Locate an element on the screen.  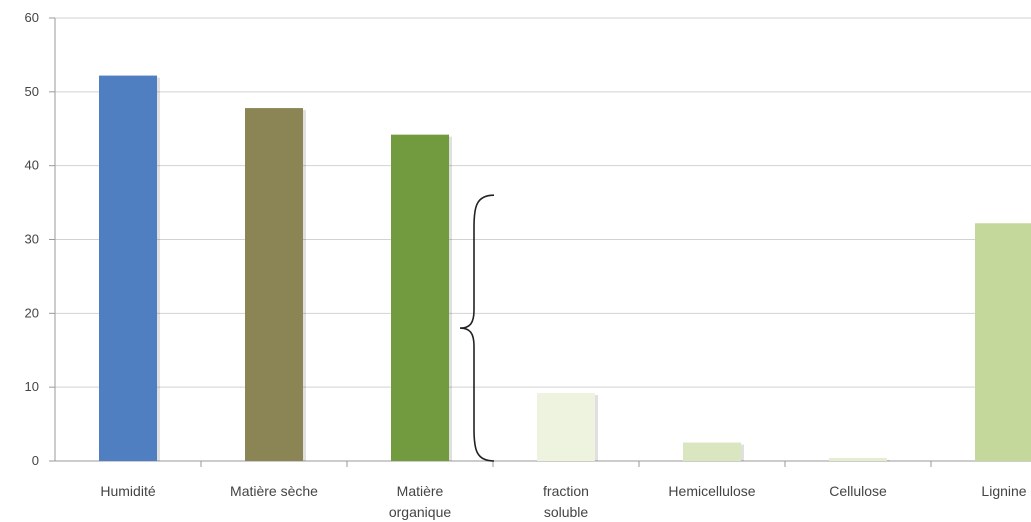
y-tick-label: 50 is located at coordinates (32, 91).